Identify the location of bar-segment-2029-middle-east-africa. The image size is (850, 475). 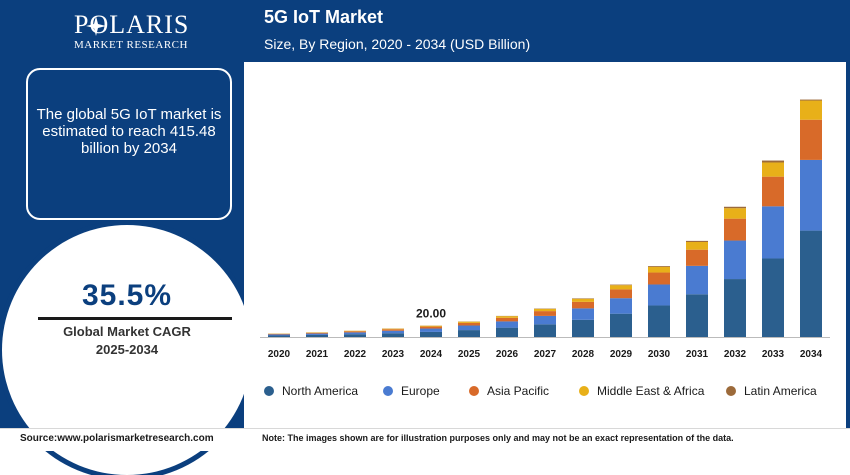
(621, 287).